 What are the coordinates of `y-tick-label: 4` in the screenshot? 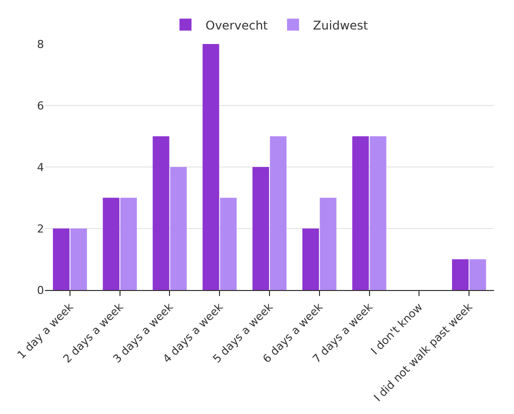 It's located at (40, 167).